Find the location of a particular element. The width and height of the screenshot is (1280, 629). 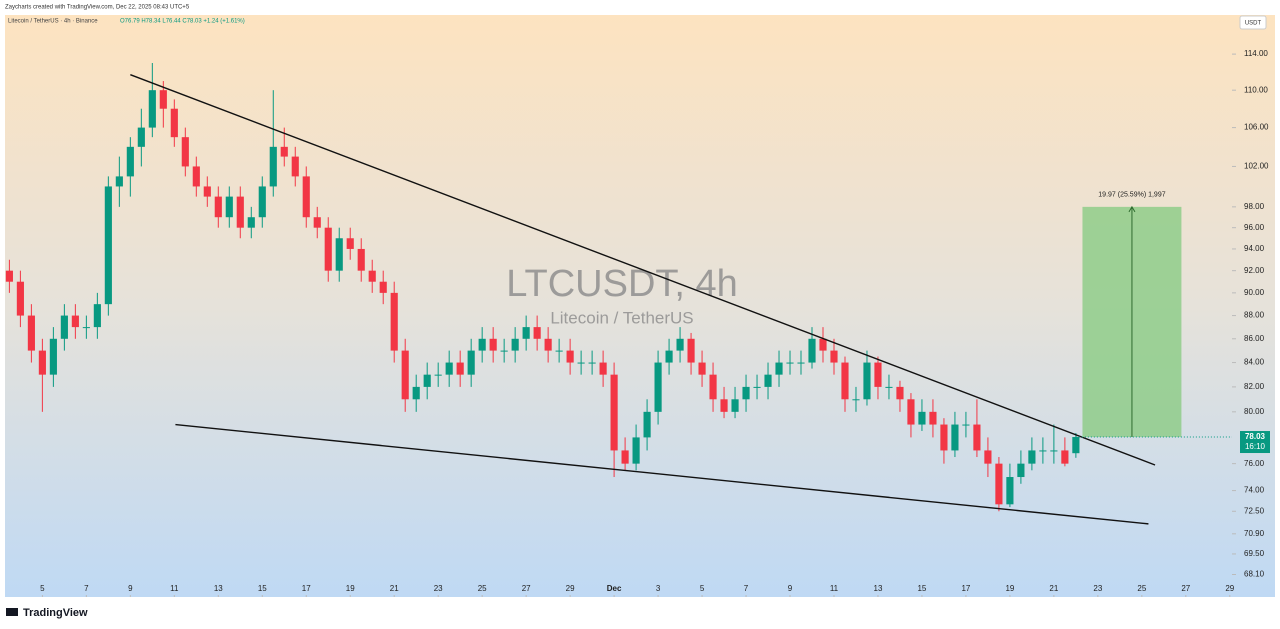

y-tick-label: 70.90 is located at coordinates (1254, 533).